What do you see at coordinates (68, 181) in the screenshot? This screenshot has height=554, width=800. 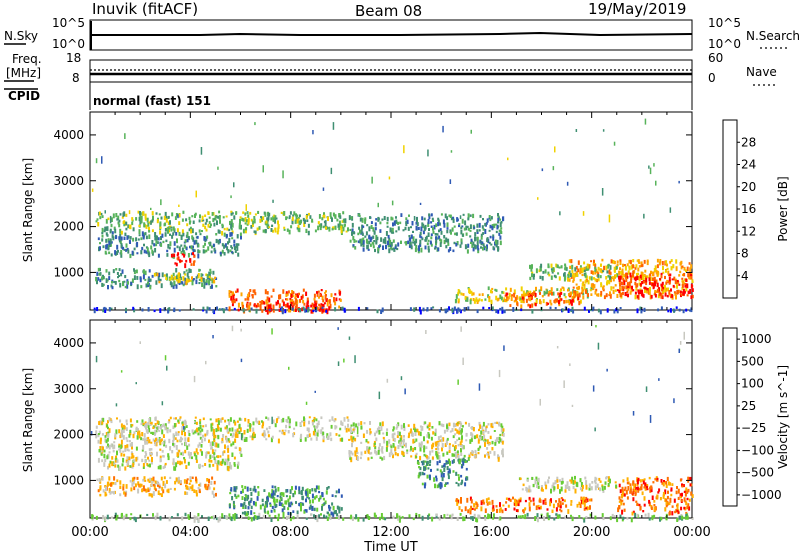 I see `y-tick-label: 3000` at bounding box center [68, 181].